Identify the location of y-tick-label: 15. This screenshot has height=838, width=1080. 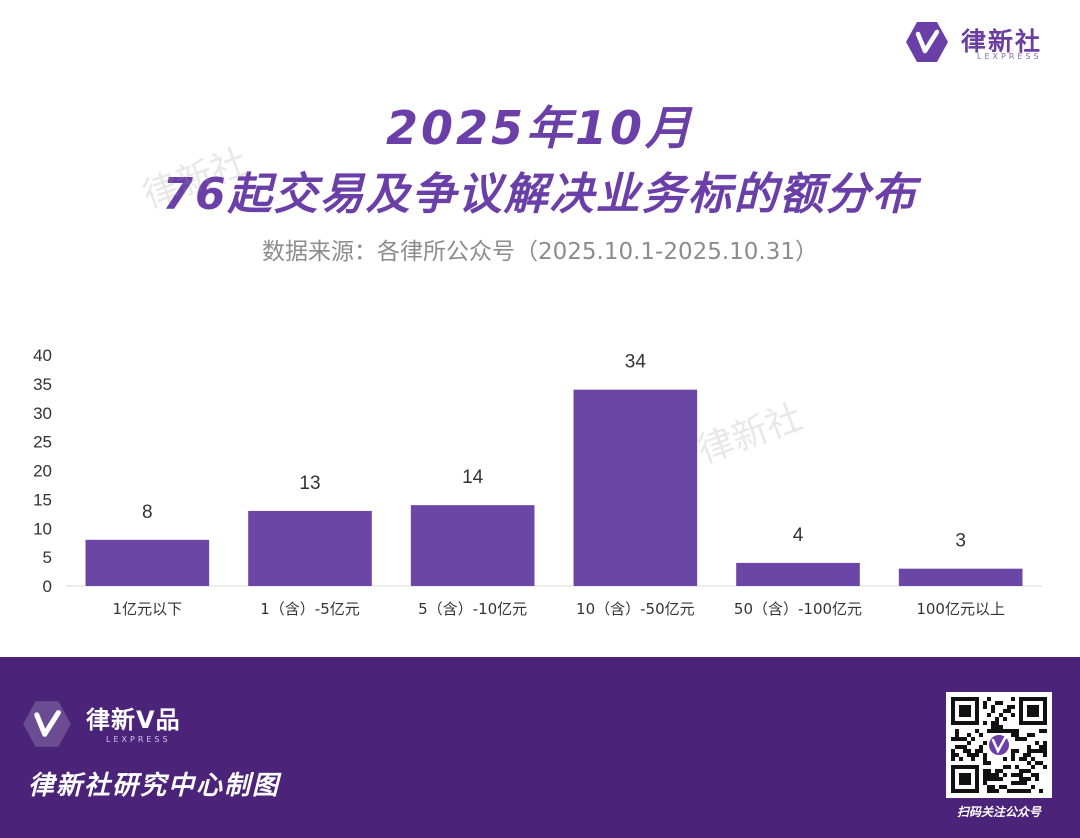
(42, 499).